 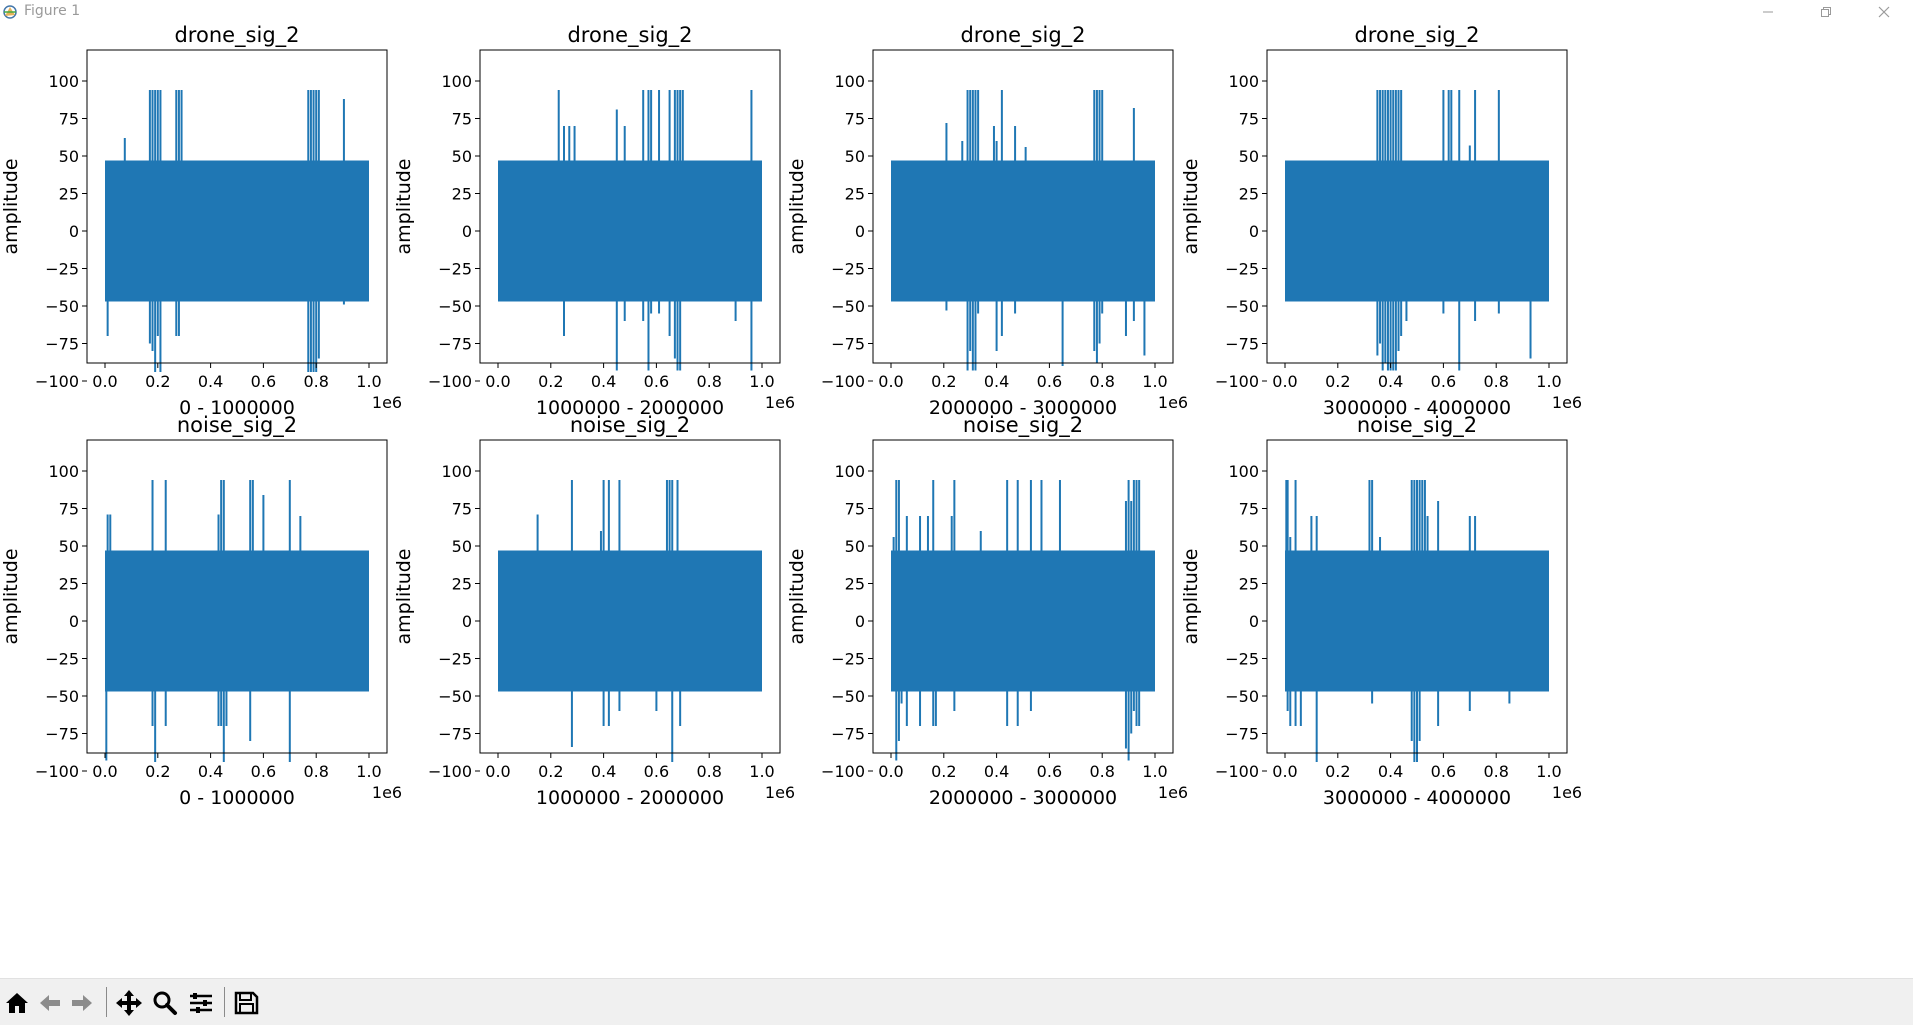 I want to click on subplot-title: noise_sig_2, so click(x=1023, y=425).